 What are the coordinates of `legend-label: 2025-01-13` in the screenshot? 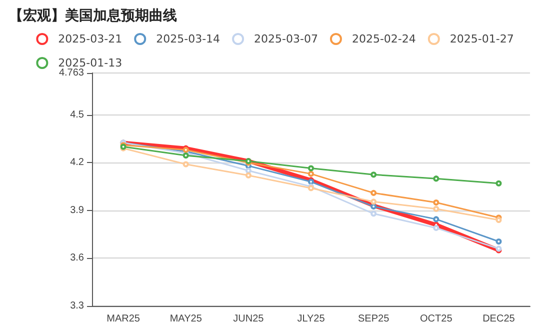 It's located at (90, 63).